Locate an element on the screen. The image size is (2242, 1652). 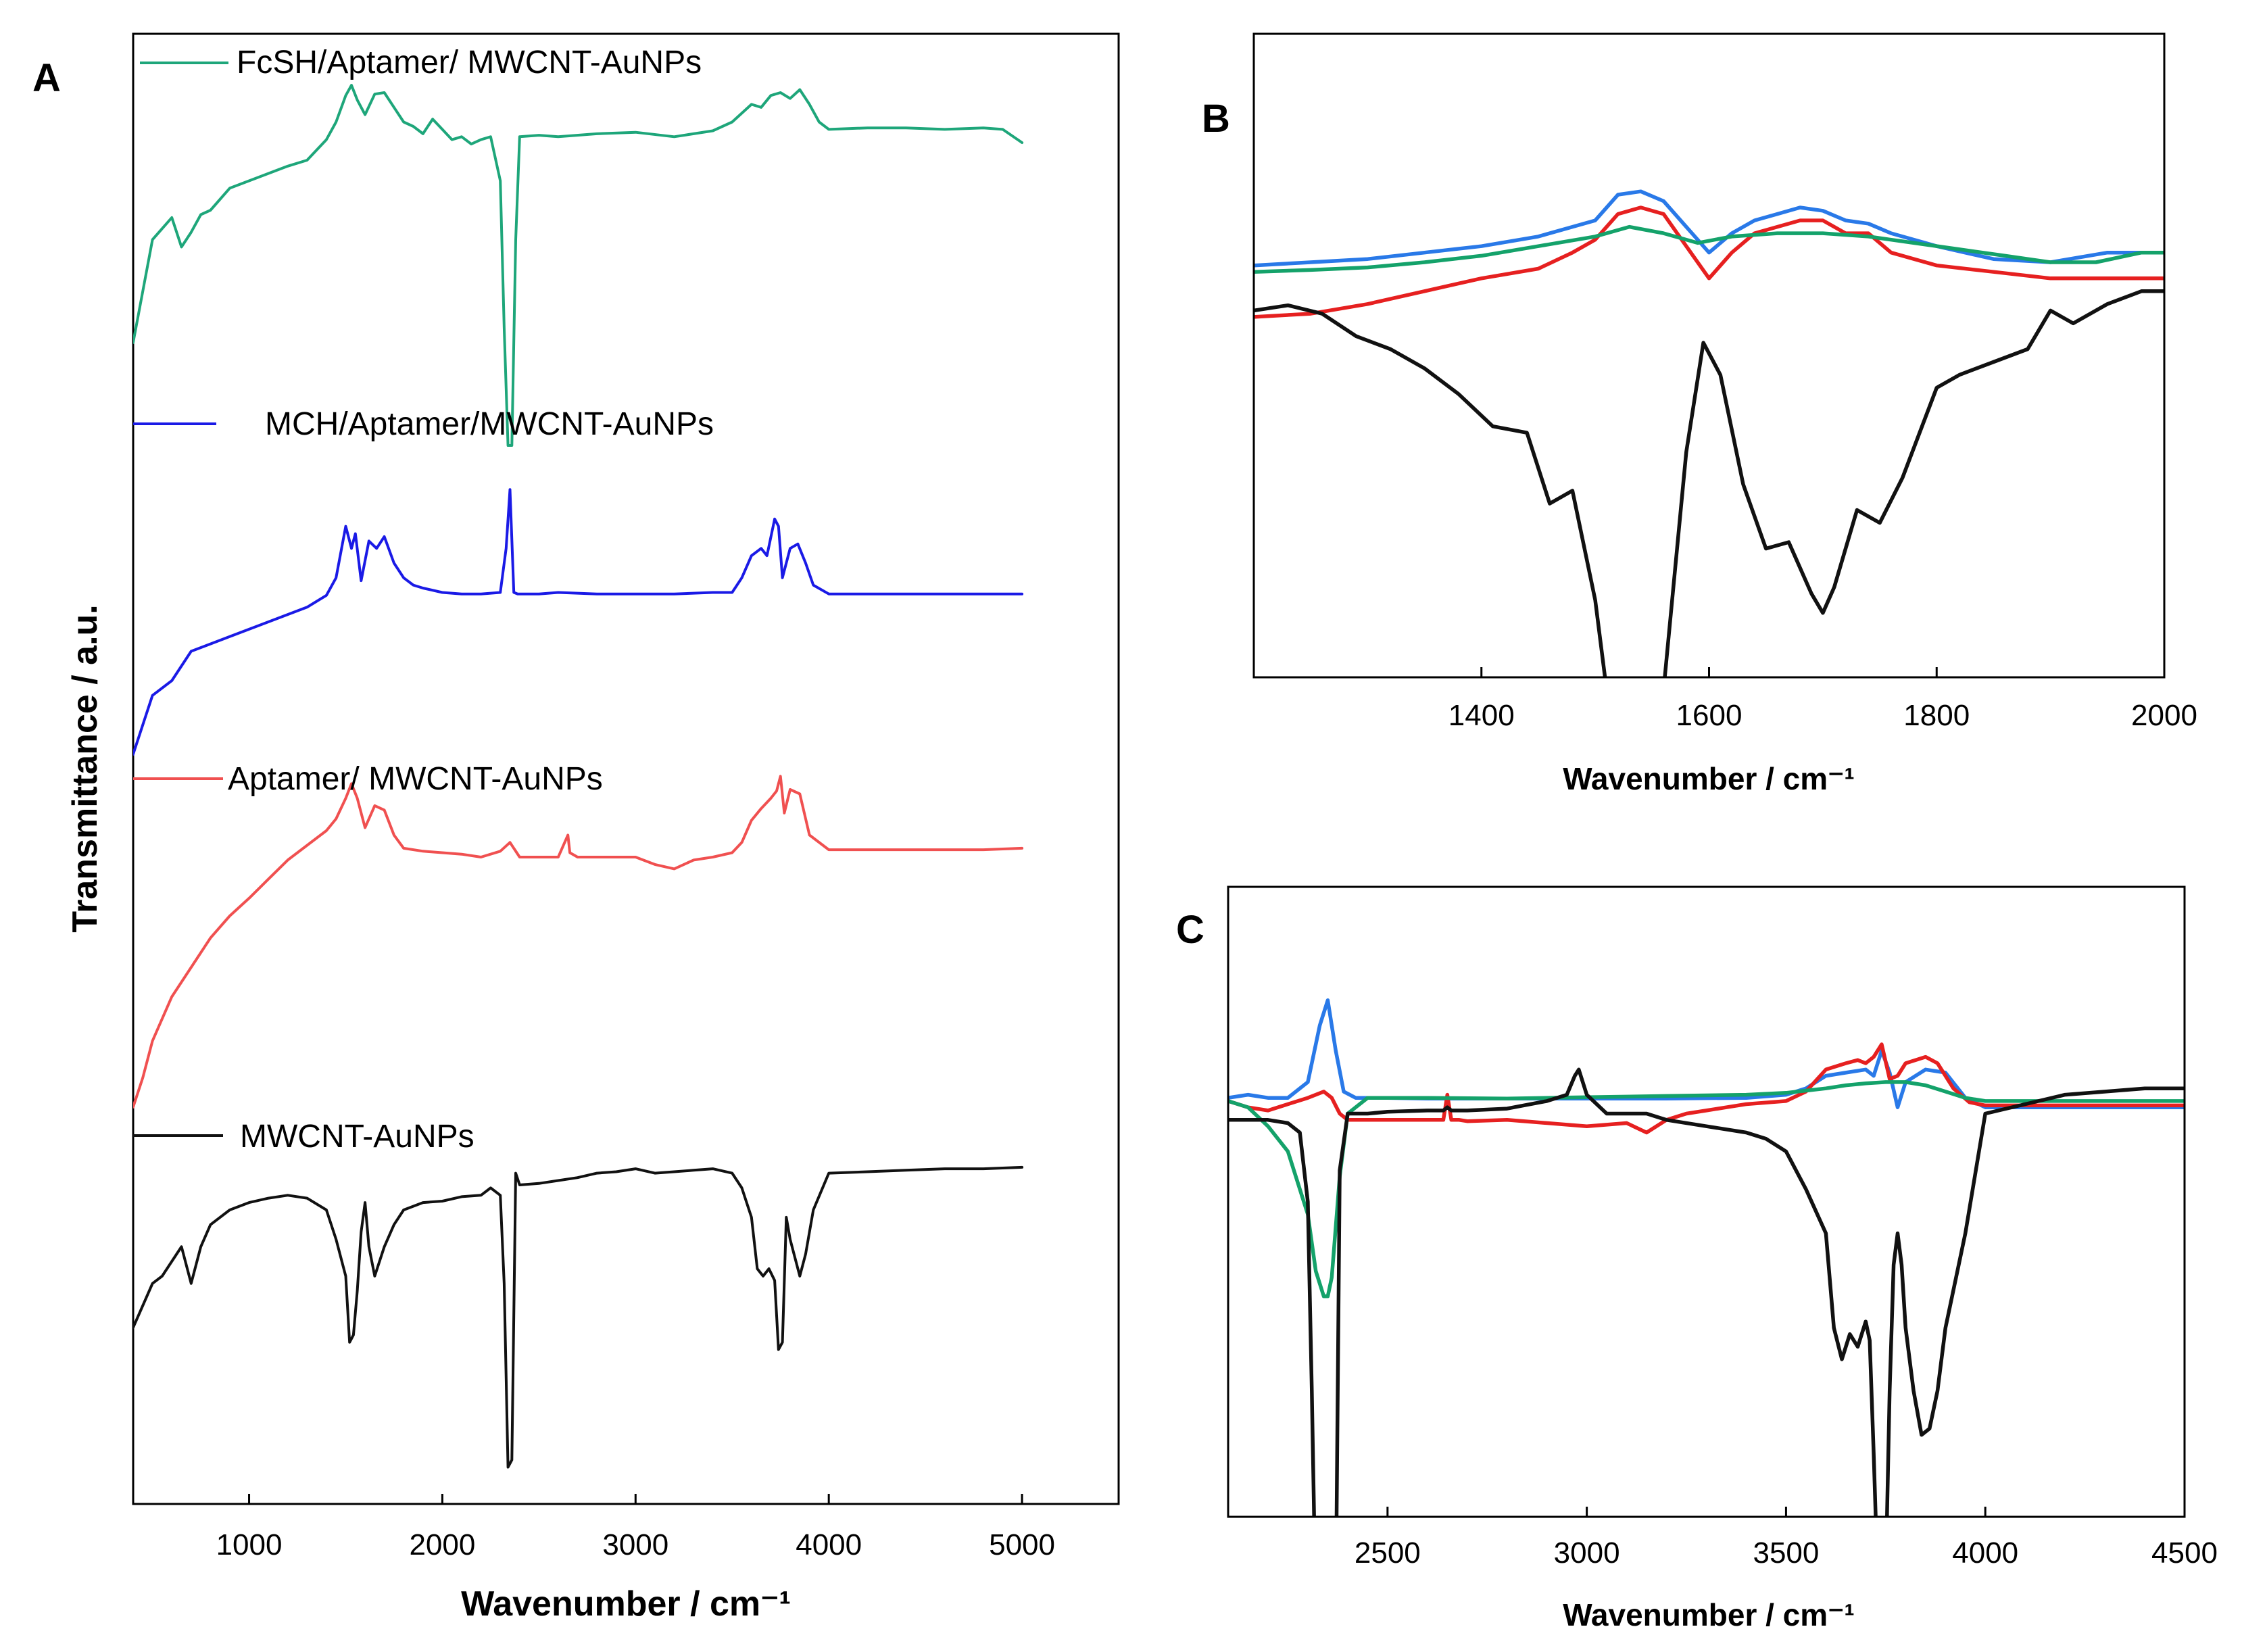
b-series-red-line is located at coordinates (1709, 262).